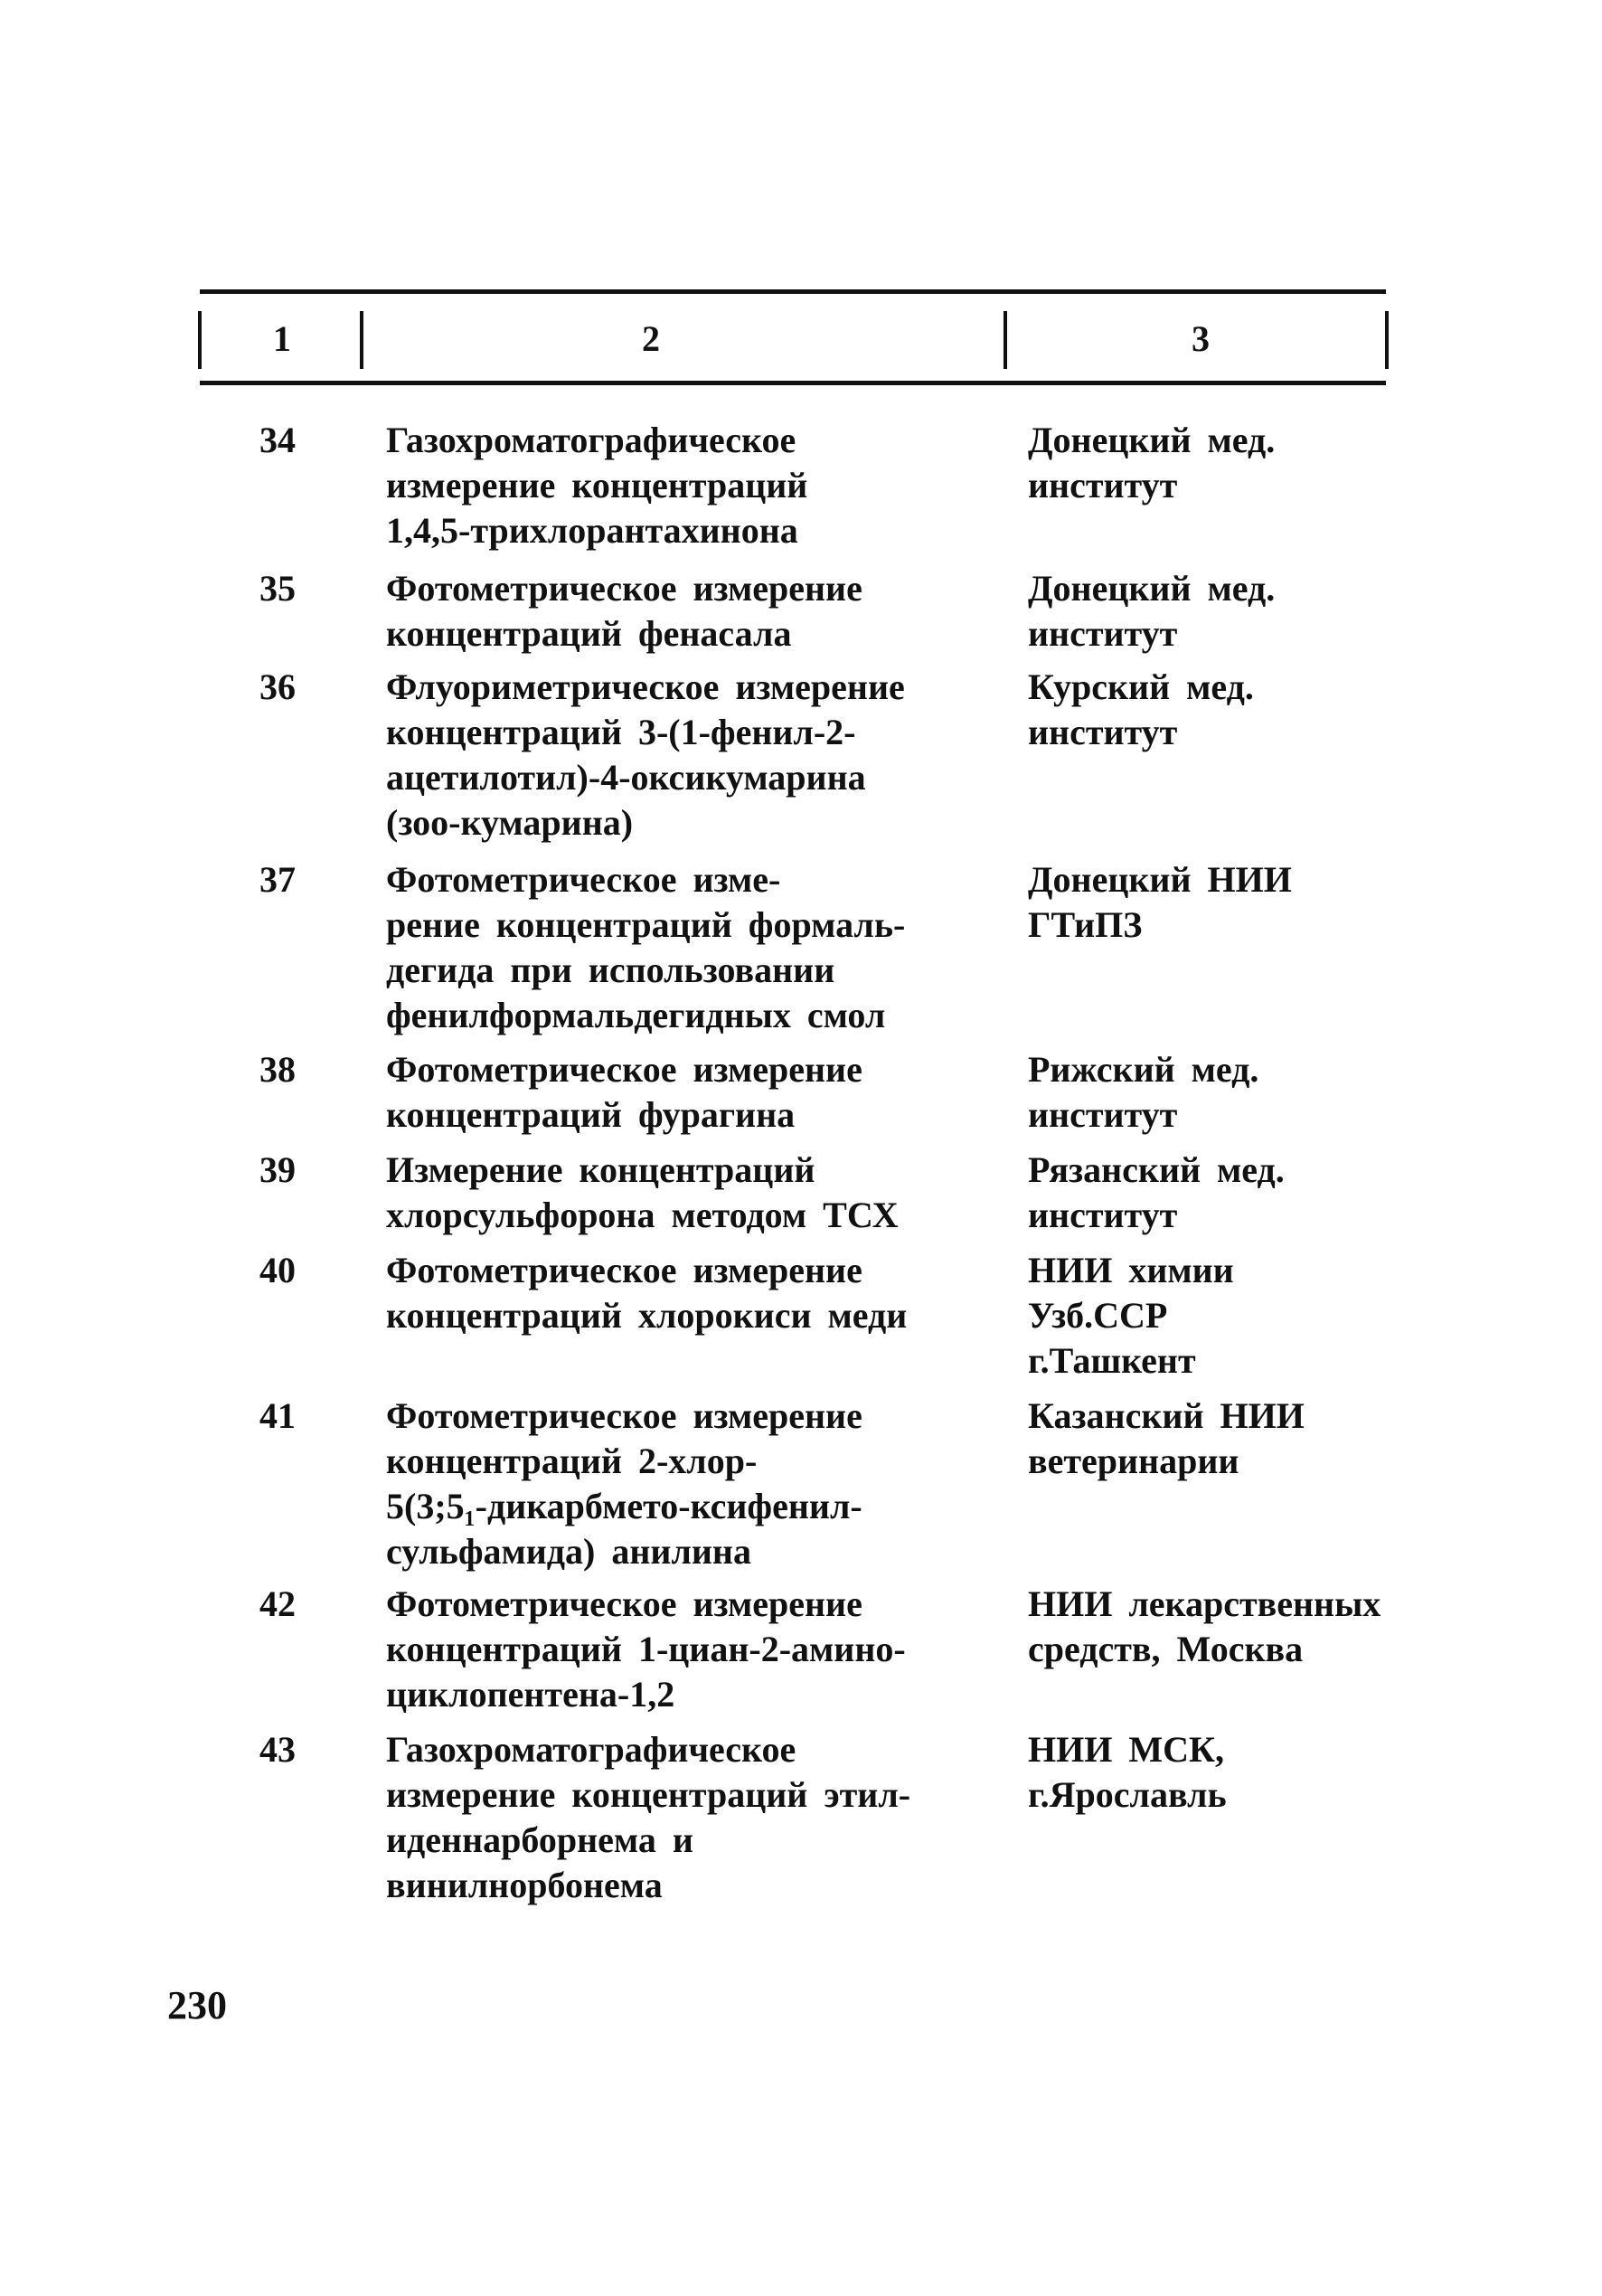 Image resolution: width=1602 pixels, height=2296 pixels. Describe the element at coordinates (277, 1415) in the screenshot. I see `row-number: 41` at that location.